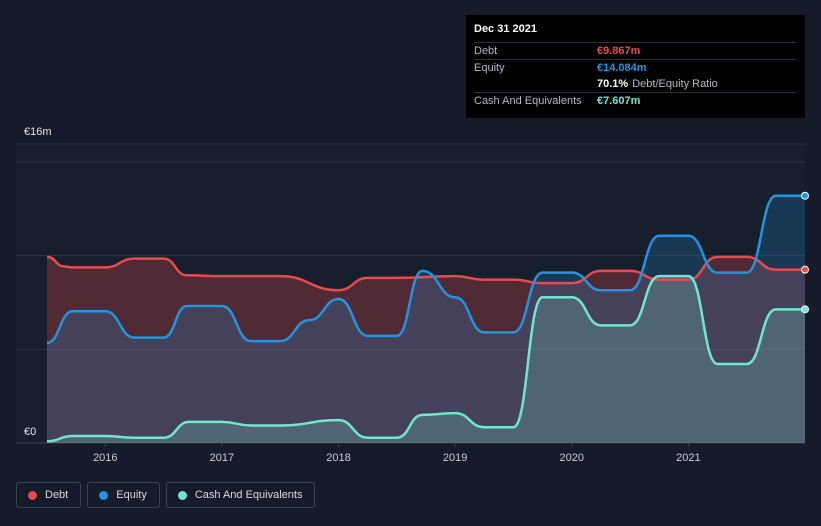 The image size is (821, 526). What do you see at coordinates (248, 495) in the screenshot?
I see `legend-label: Cash And Equivalents` at bounding box center [248, 495].